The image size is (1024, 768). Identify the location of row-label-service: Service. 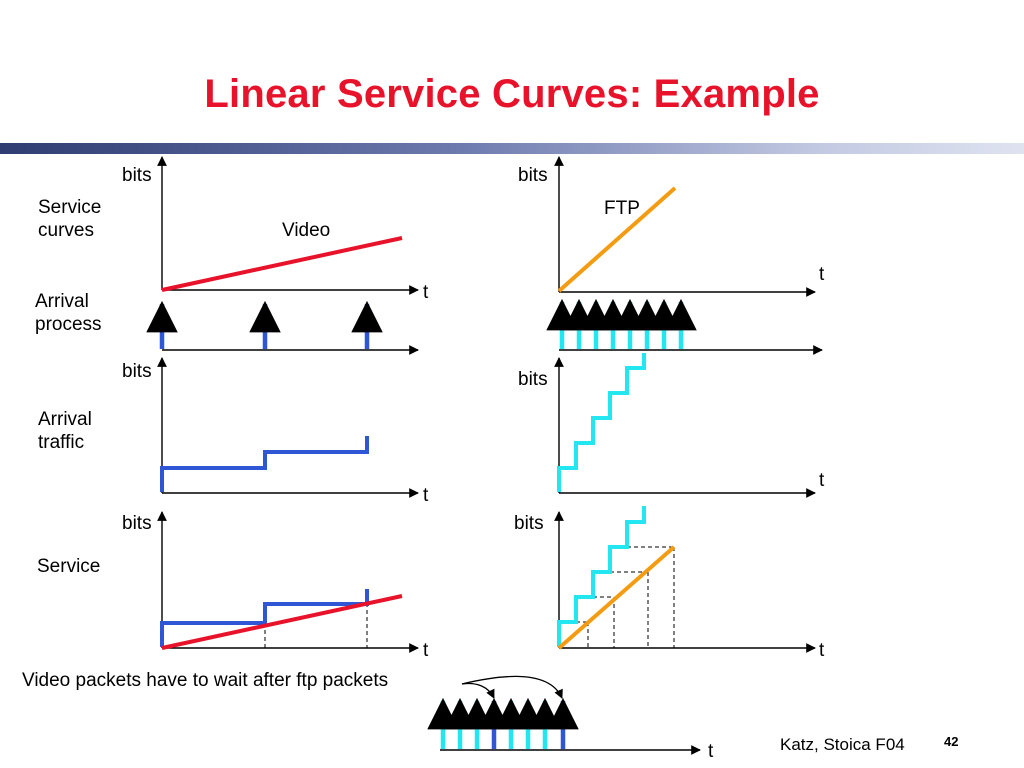
(69, 566).